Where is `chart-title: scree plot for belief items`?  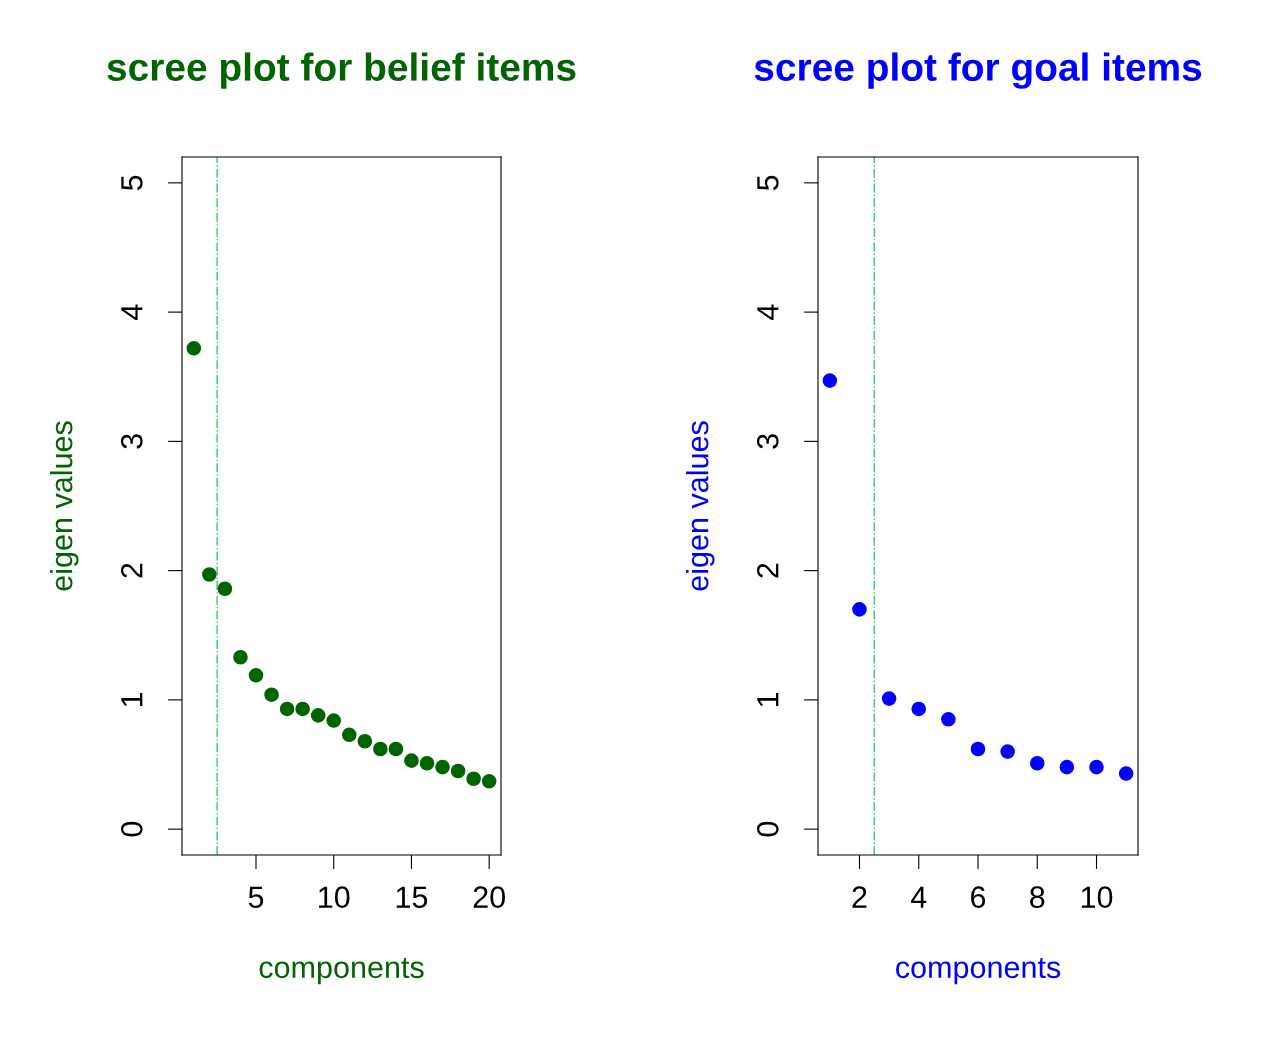 chart-title: scree plot for belief items is located at coordinates (341, 70).